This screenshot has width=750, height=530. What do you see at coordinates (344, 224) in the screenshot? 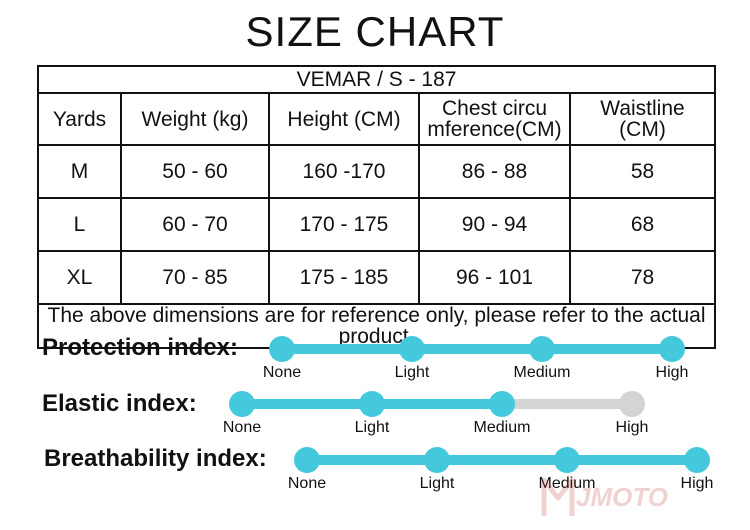
I see `cell-height: 170 - 175` at bounding box center [344, 224].